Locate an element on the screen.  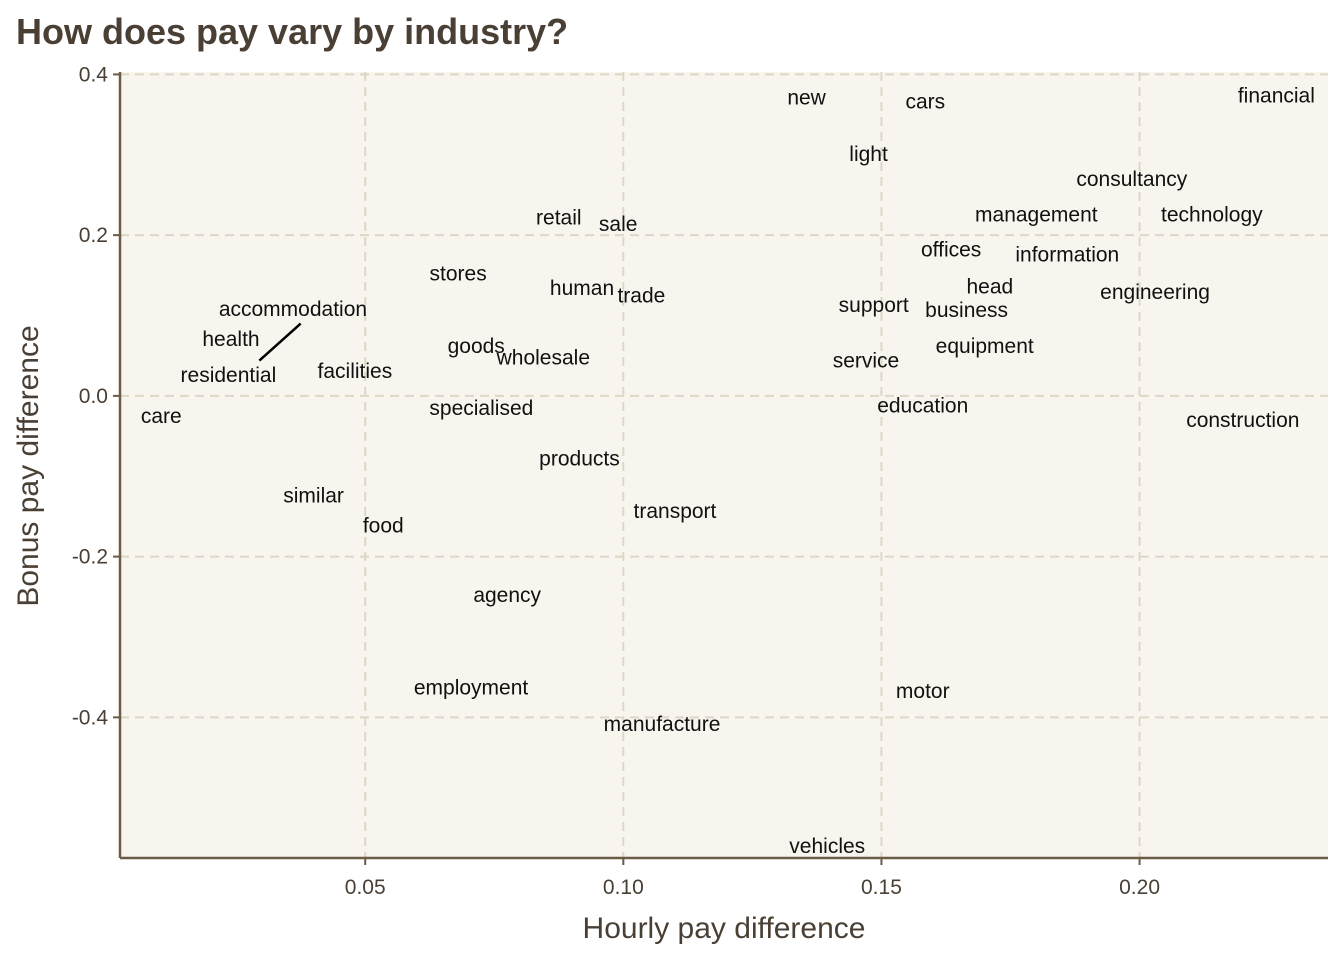
point-label-goods: goods is located at coordinates (476, 346).